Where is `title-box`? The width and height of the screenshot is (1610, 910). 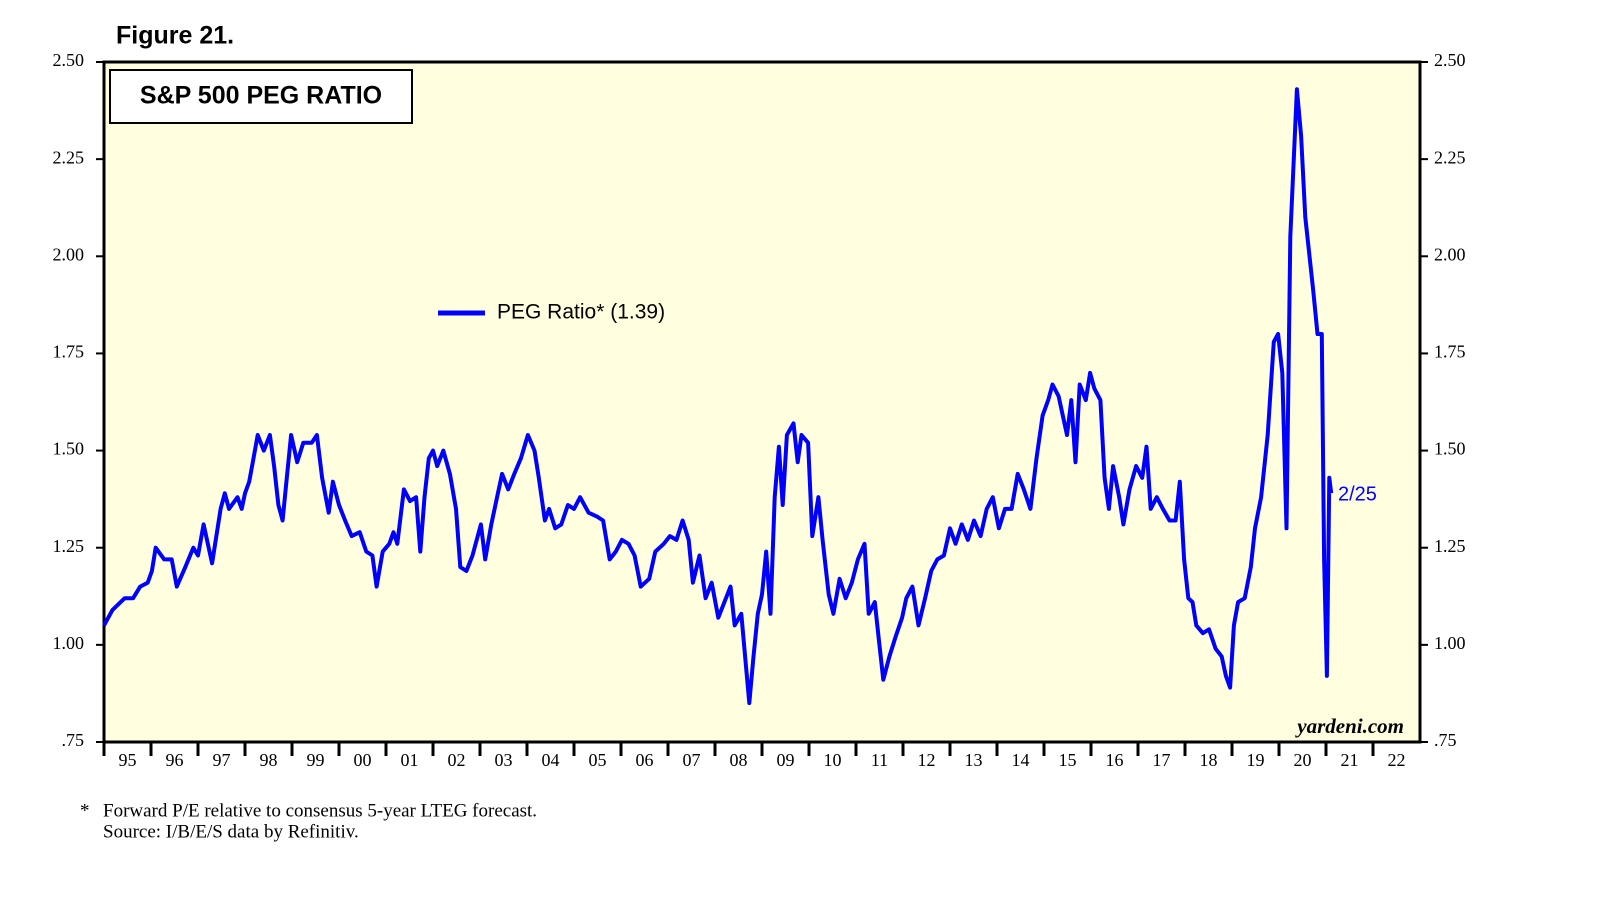 title-box is located at coordinates (261, 96).